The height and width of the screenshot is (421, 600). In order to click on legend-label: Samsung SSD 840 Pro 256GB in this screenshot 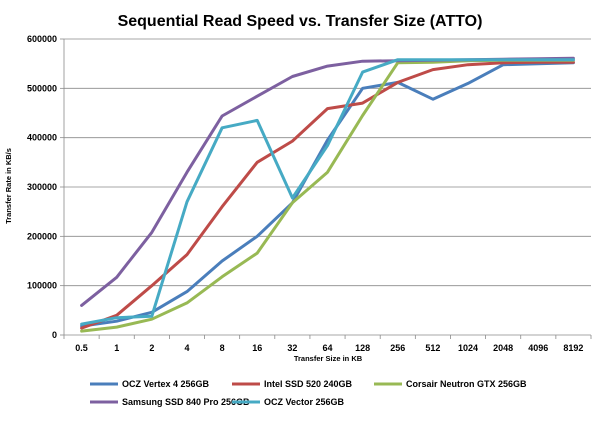, I will do `click(186, 402)`.